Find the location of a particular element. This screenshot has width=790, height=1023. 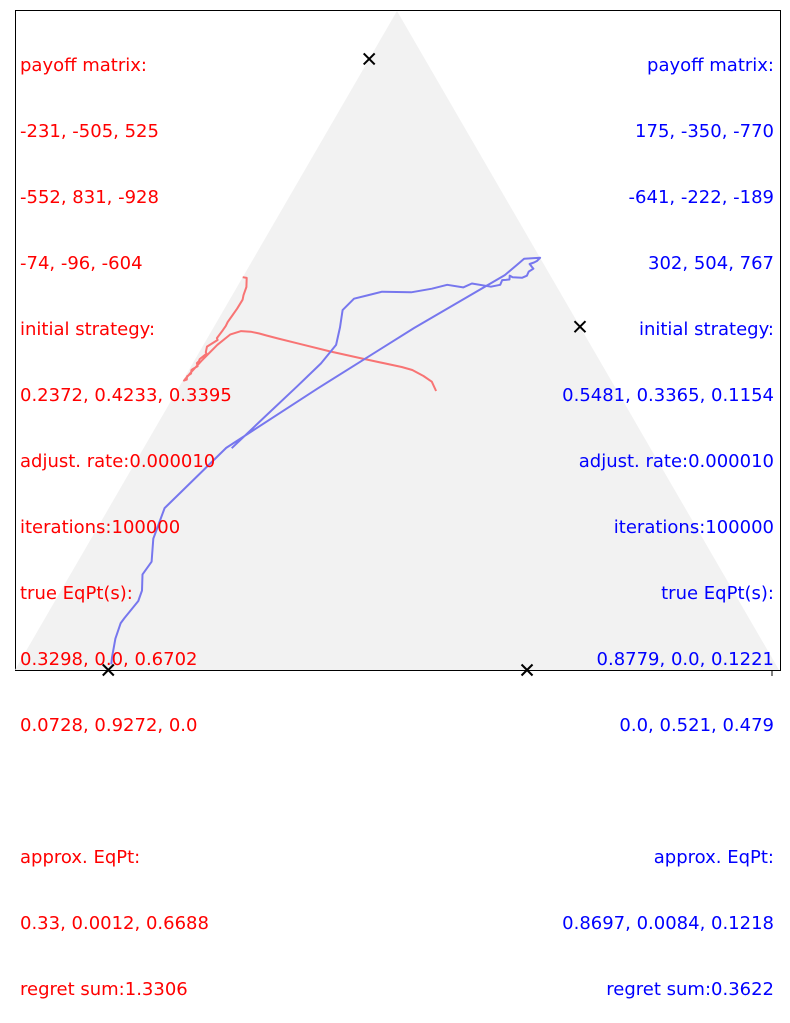

p2-regret-sum: regret sum:0.3622 is located at coordinates (690, 989).